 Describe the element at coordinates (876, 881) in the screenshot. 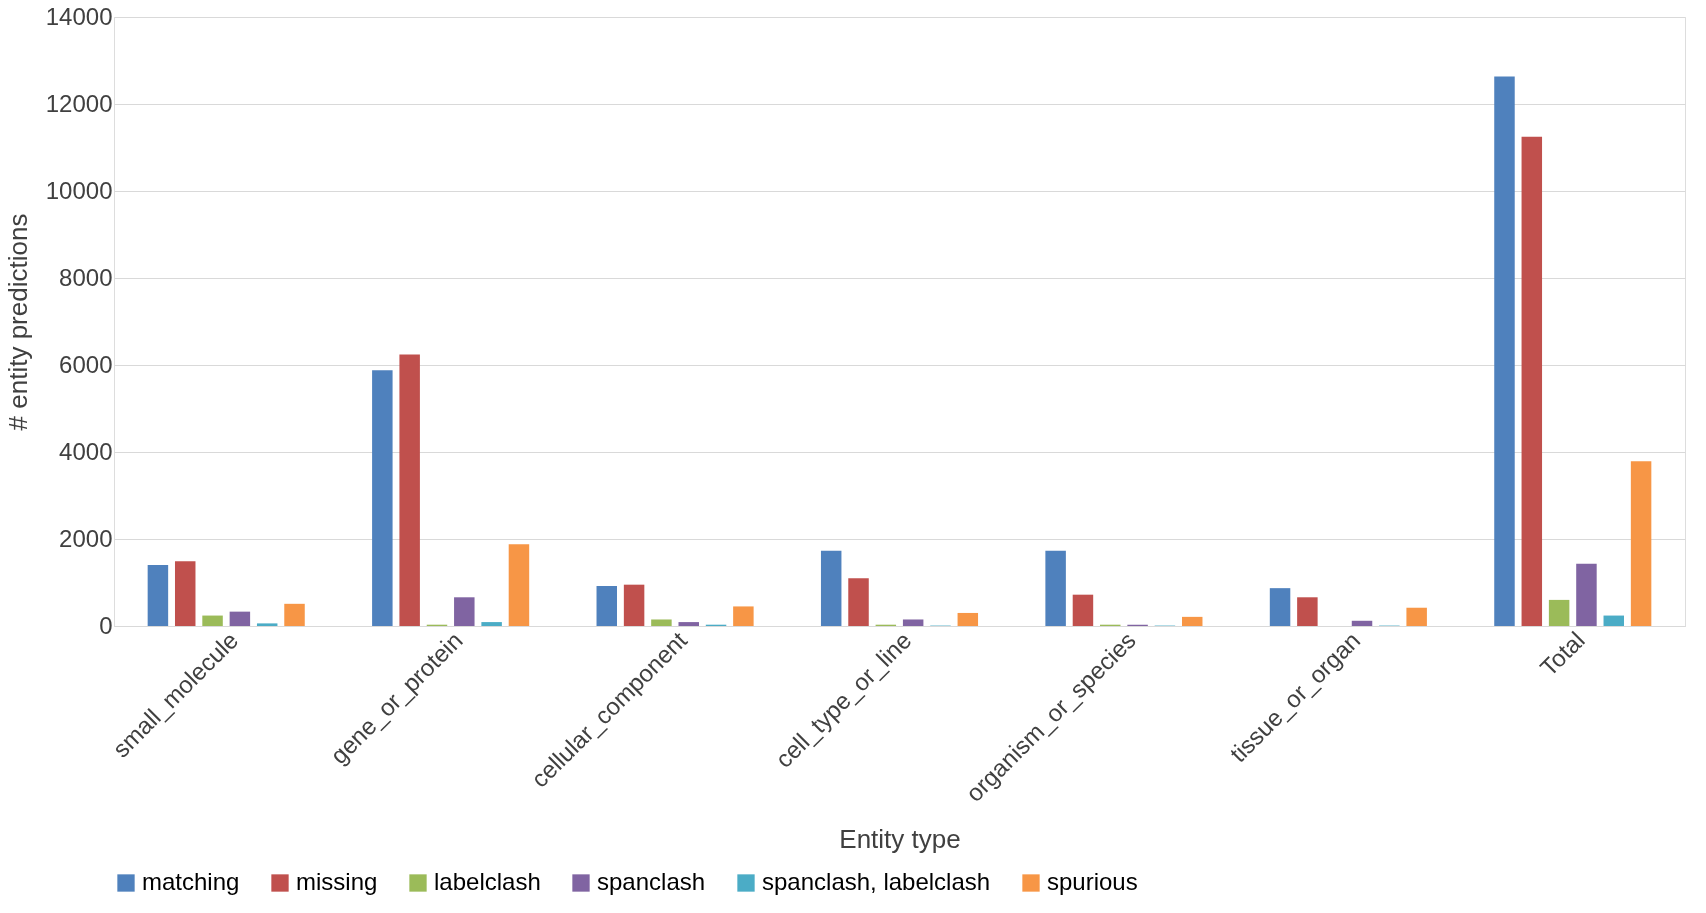

I see `legend-label: spanclash, labelclash` at that location.